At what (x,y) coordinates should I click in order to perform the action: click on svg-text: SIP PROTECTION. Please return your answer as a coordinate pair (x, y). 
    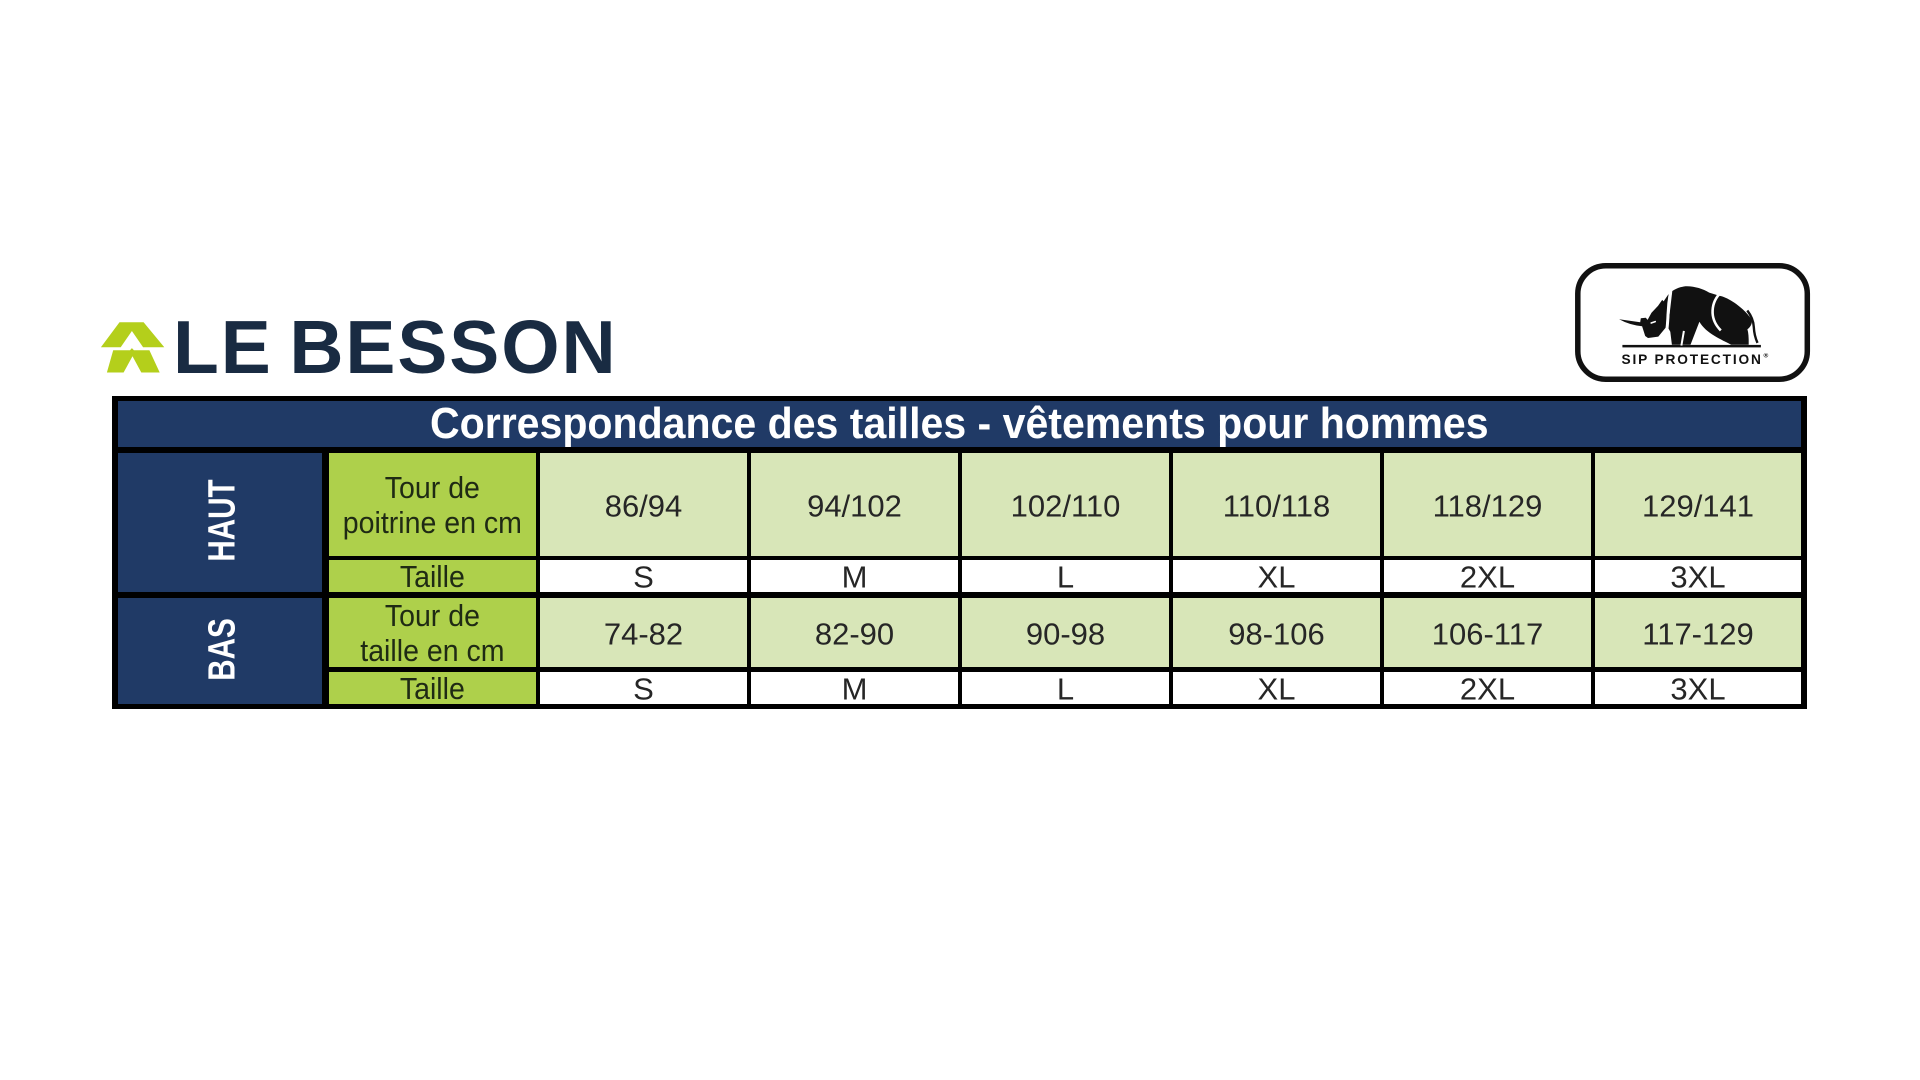
    Looking at the image, I should click on (1692, 359).